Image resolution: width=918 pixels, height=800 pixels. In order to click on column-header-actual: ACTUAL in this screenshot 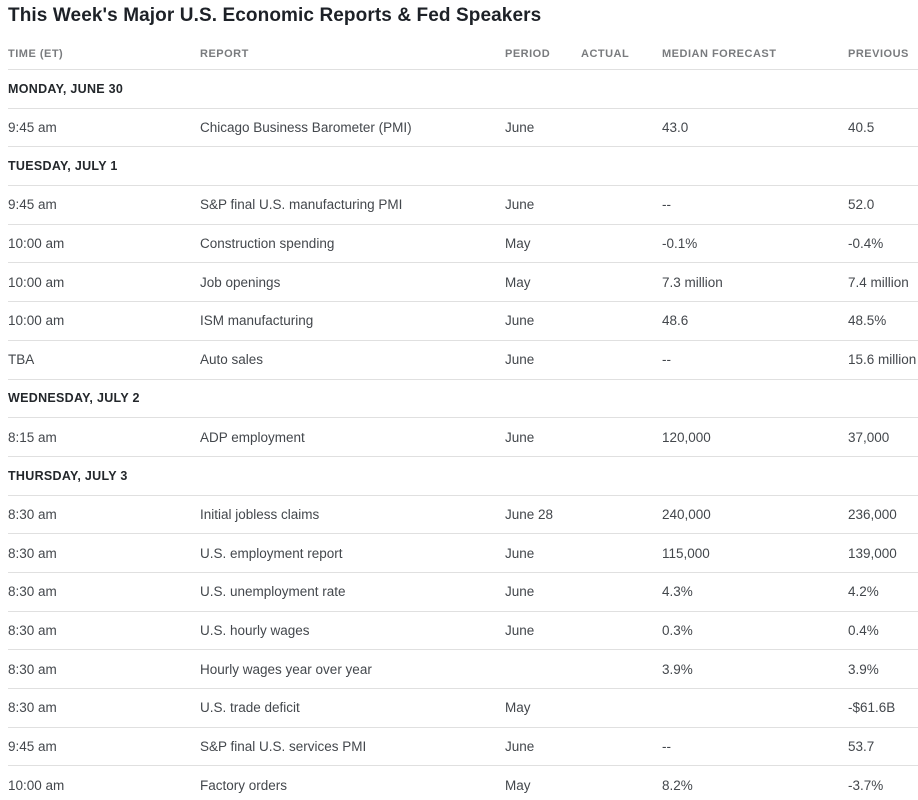, I will do `click(605, 54)`.